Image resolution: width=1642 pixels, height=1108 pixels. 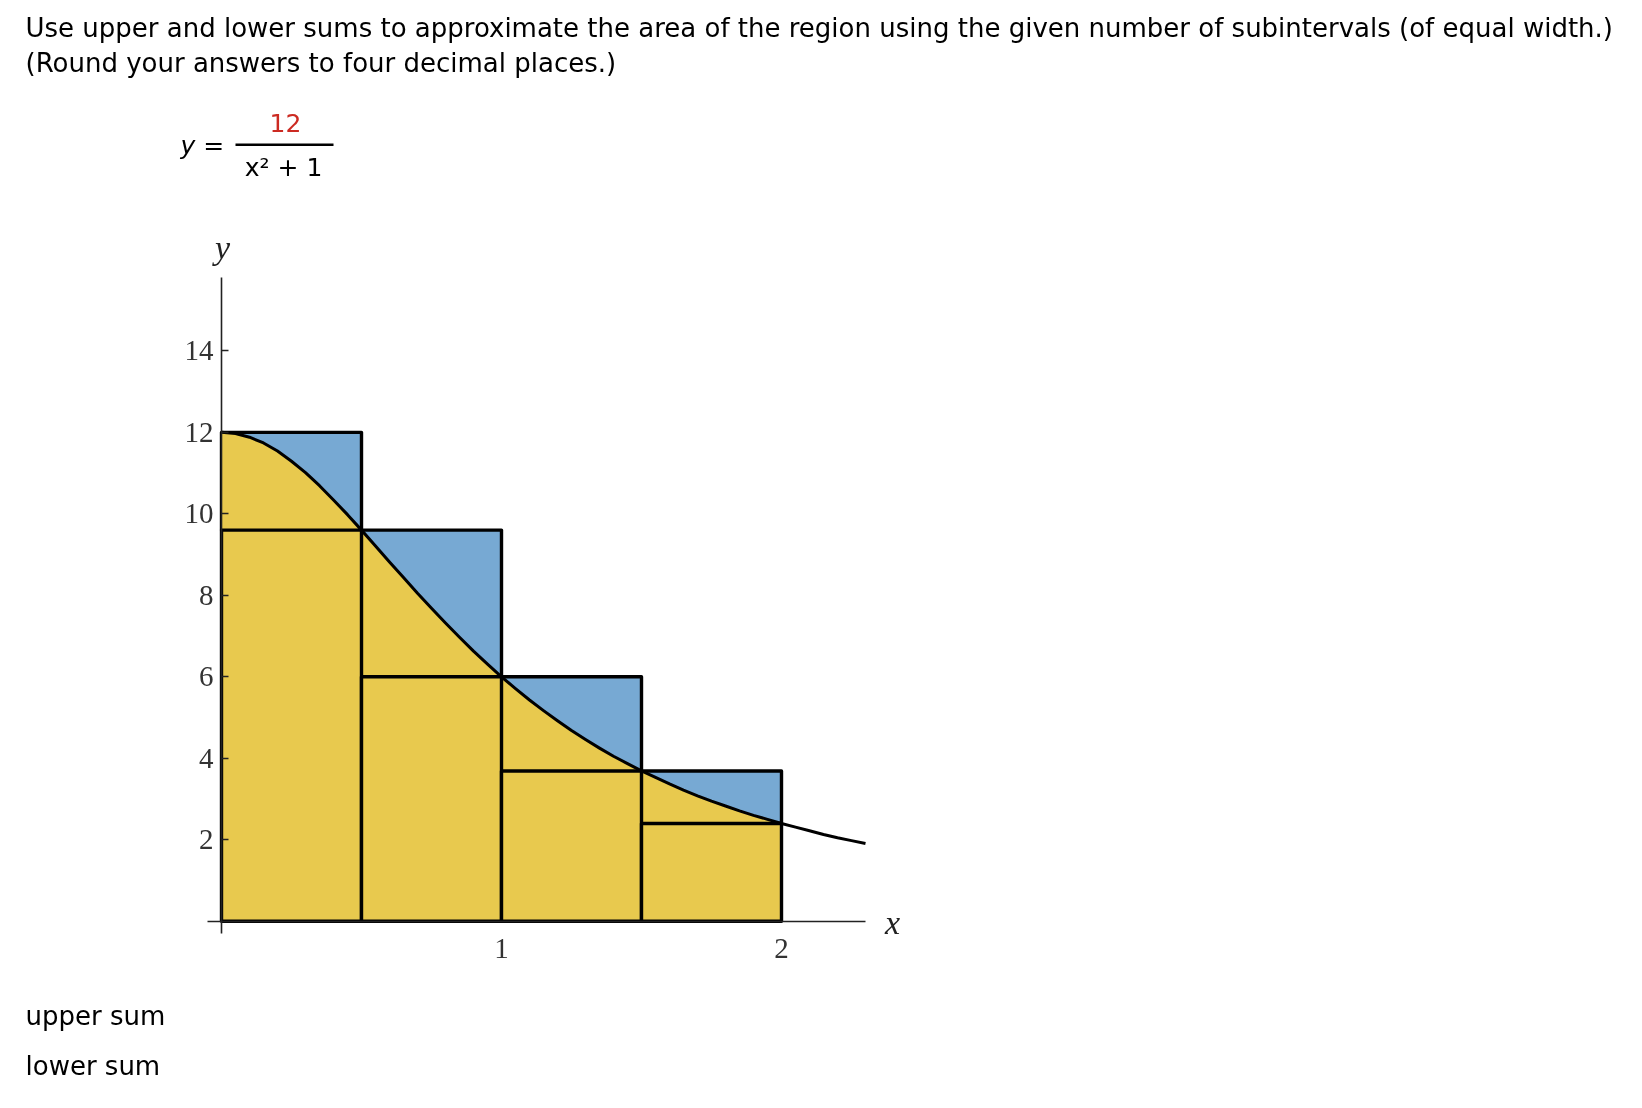 I want to click on x-tick-label: 1, so click(x=501, y=948).